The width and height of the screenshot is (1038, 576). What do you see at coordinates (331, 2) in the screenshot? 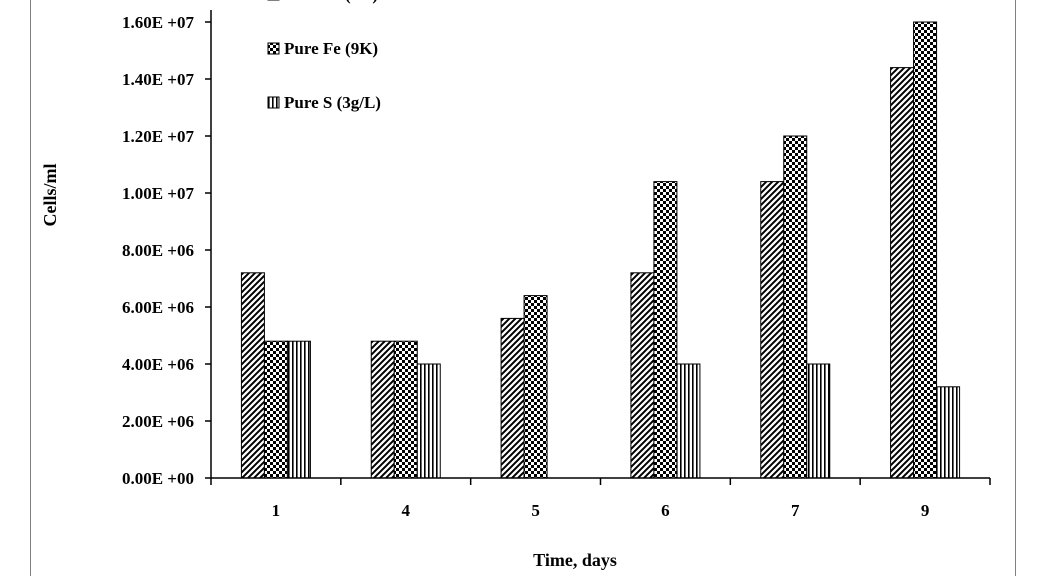
I see `legend-label-1: Pure Fe (6K)` at bounding box center [331, 2].